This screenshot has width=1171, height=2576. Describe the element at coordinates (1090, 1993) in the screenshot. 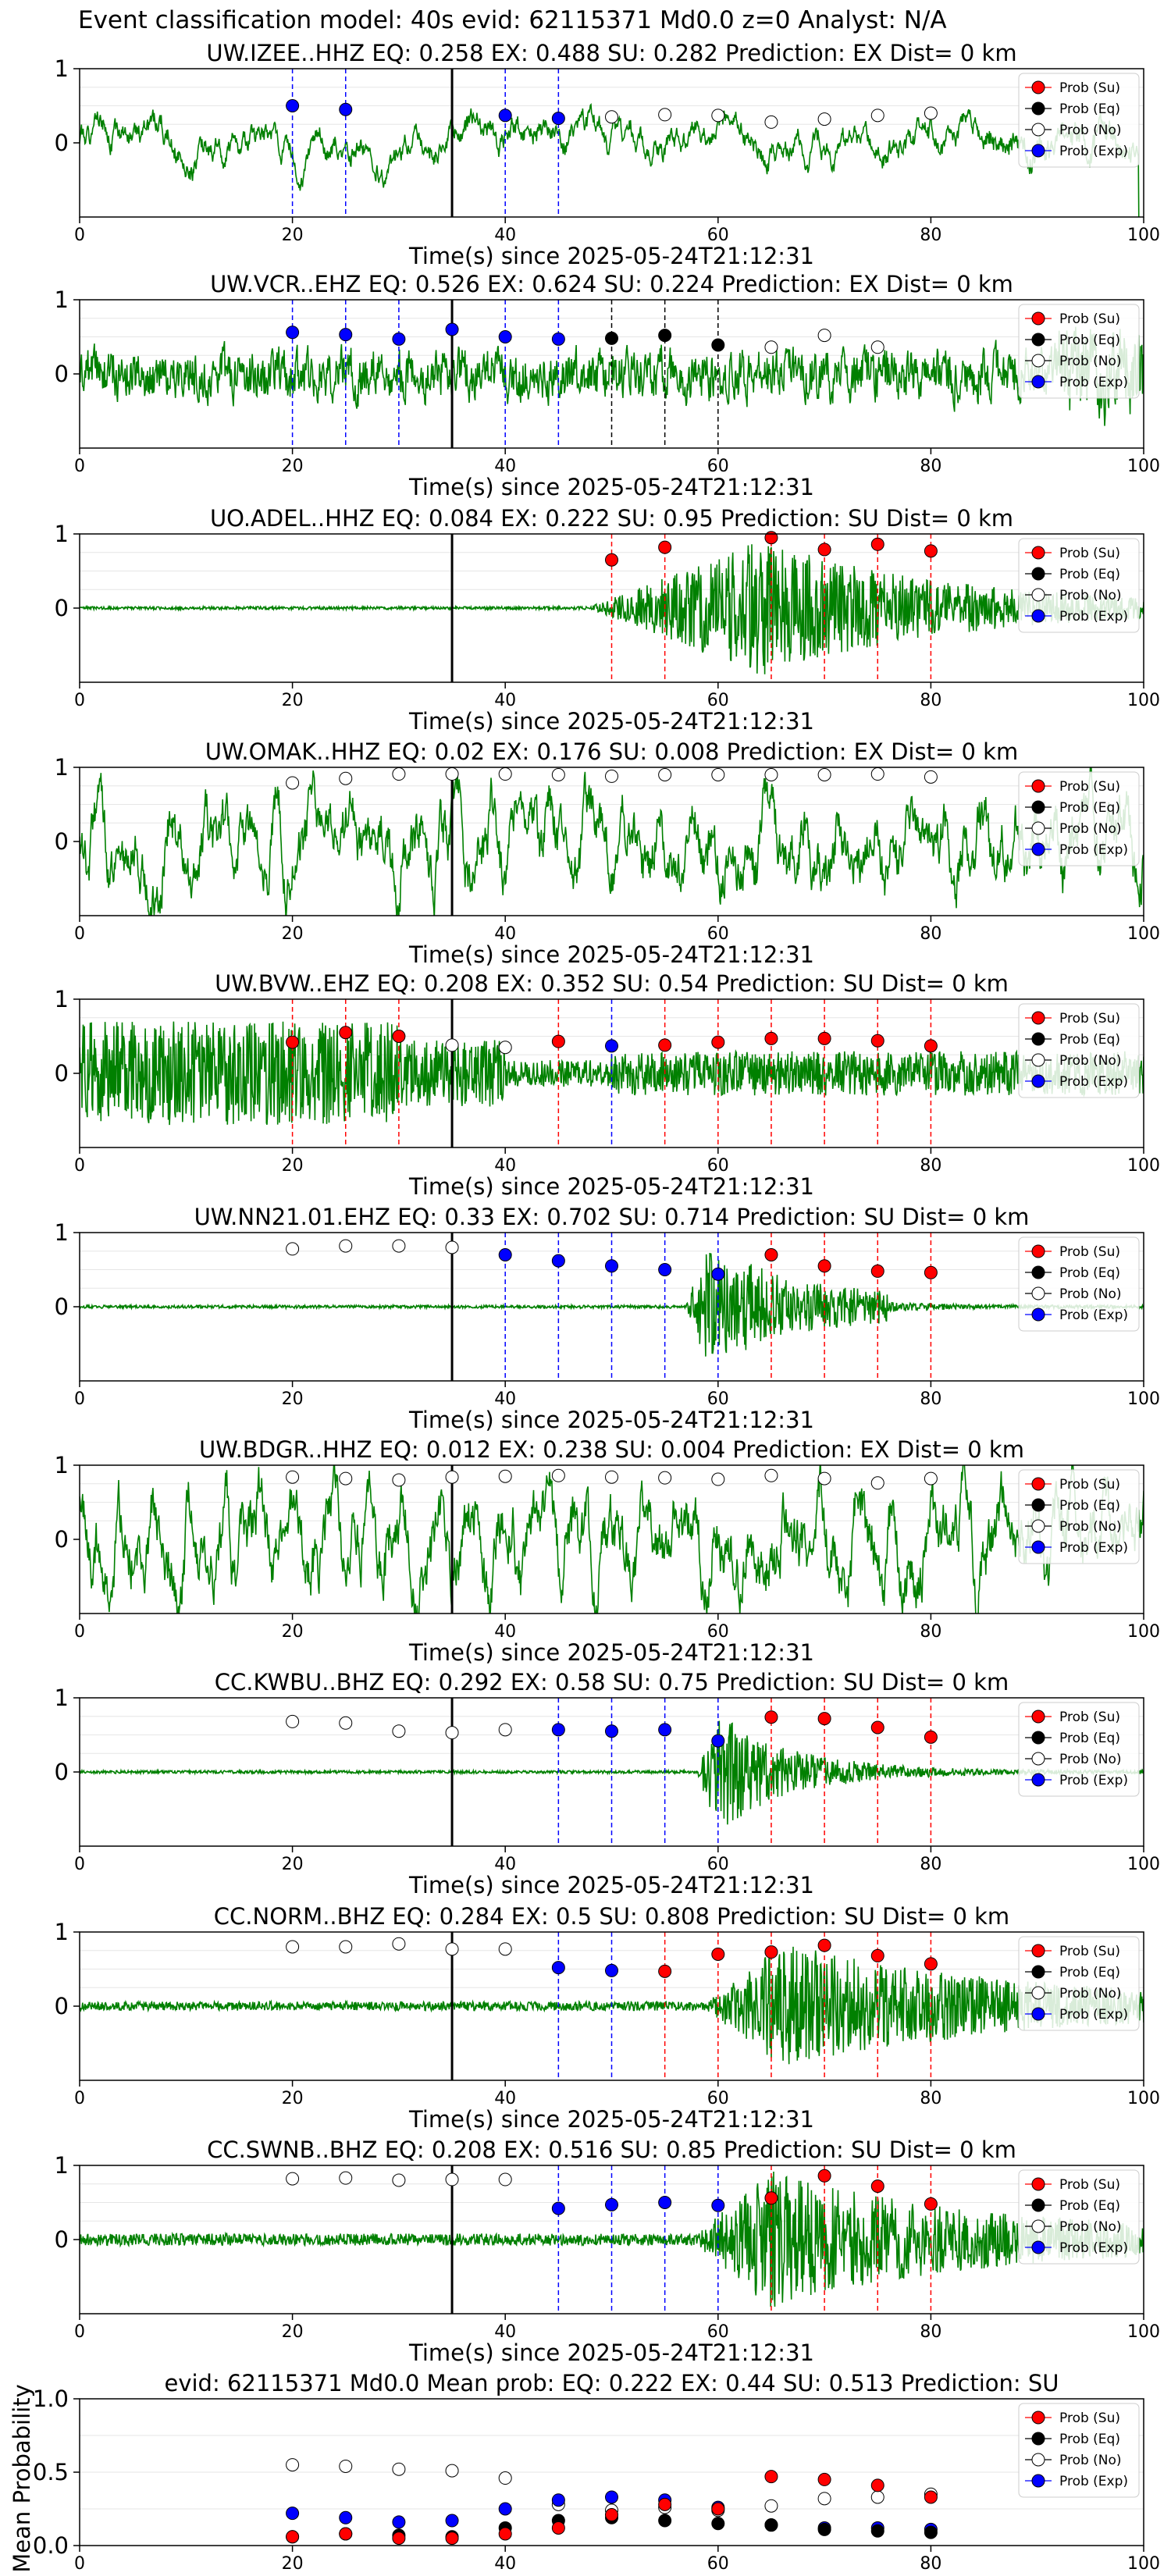

I see `legend-label: Prob (No)` at that location.